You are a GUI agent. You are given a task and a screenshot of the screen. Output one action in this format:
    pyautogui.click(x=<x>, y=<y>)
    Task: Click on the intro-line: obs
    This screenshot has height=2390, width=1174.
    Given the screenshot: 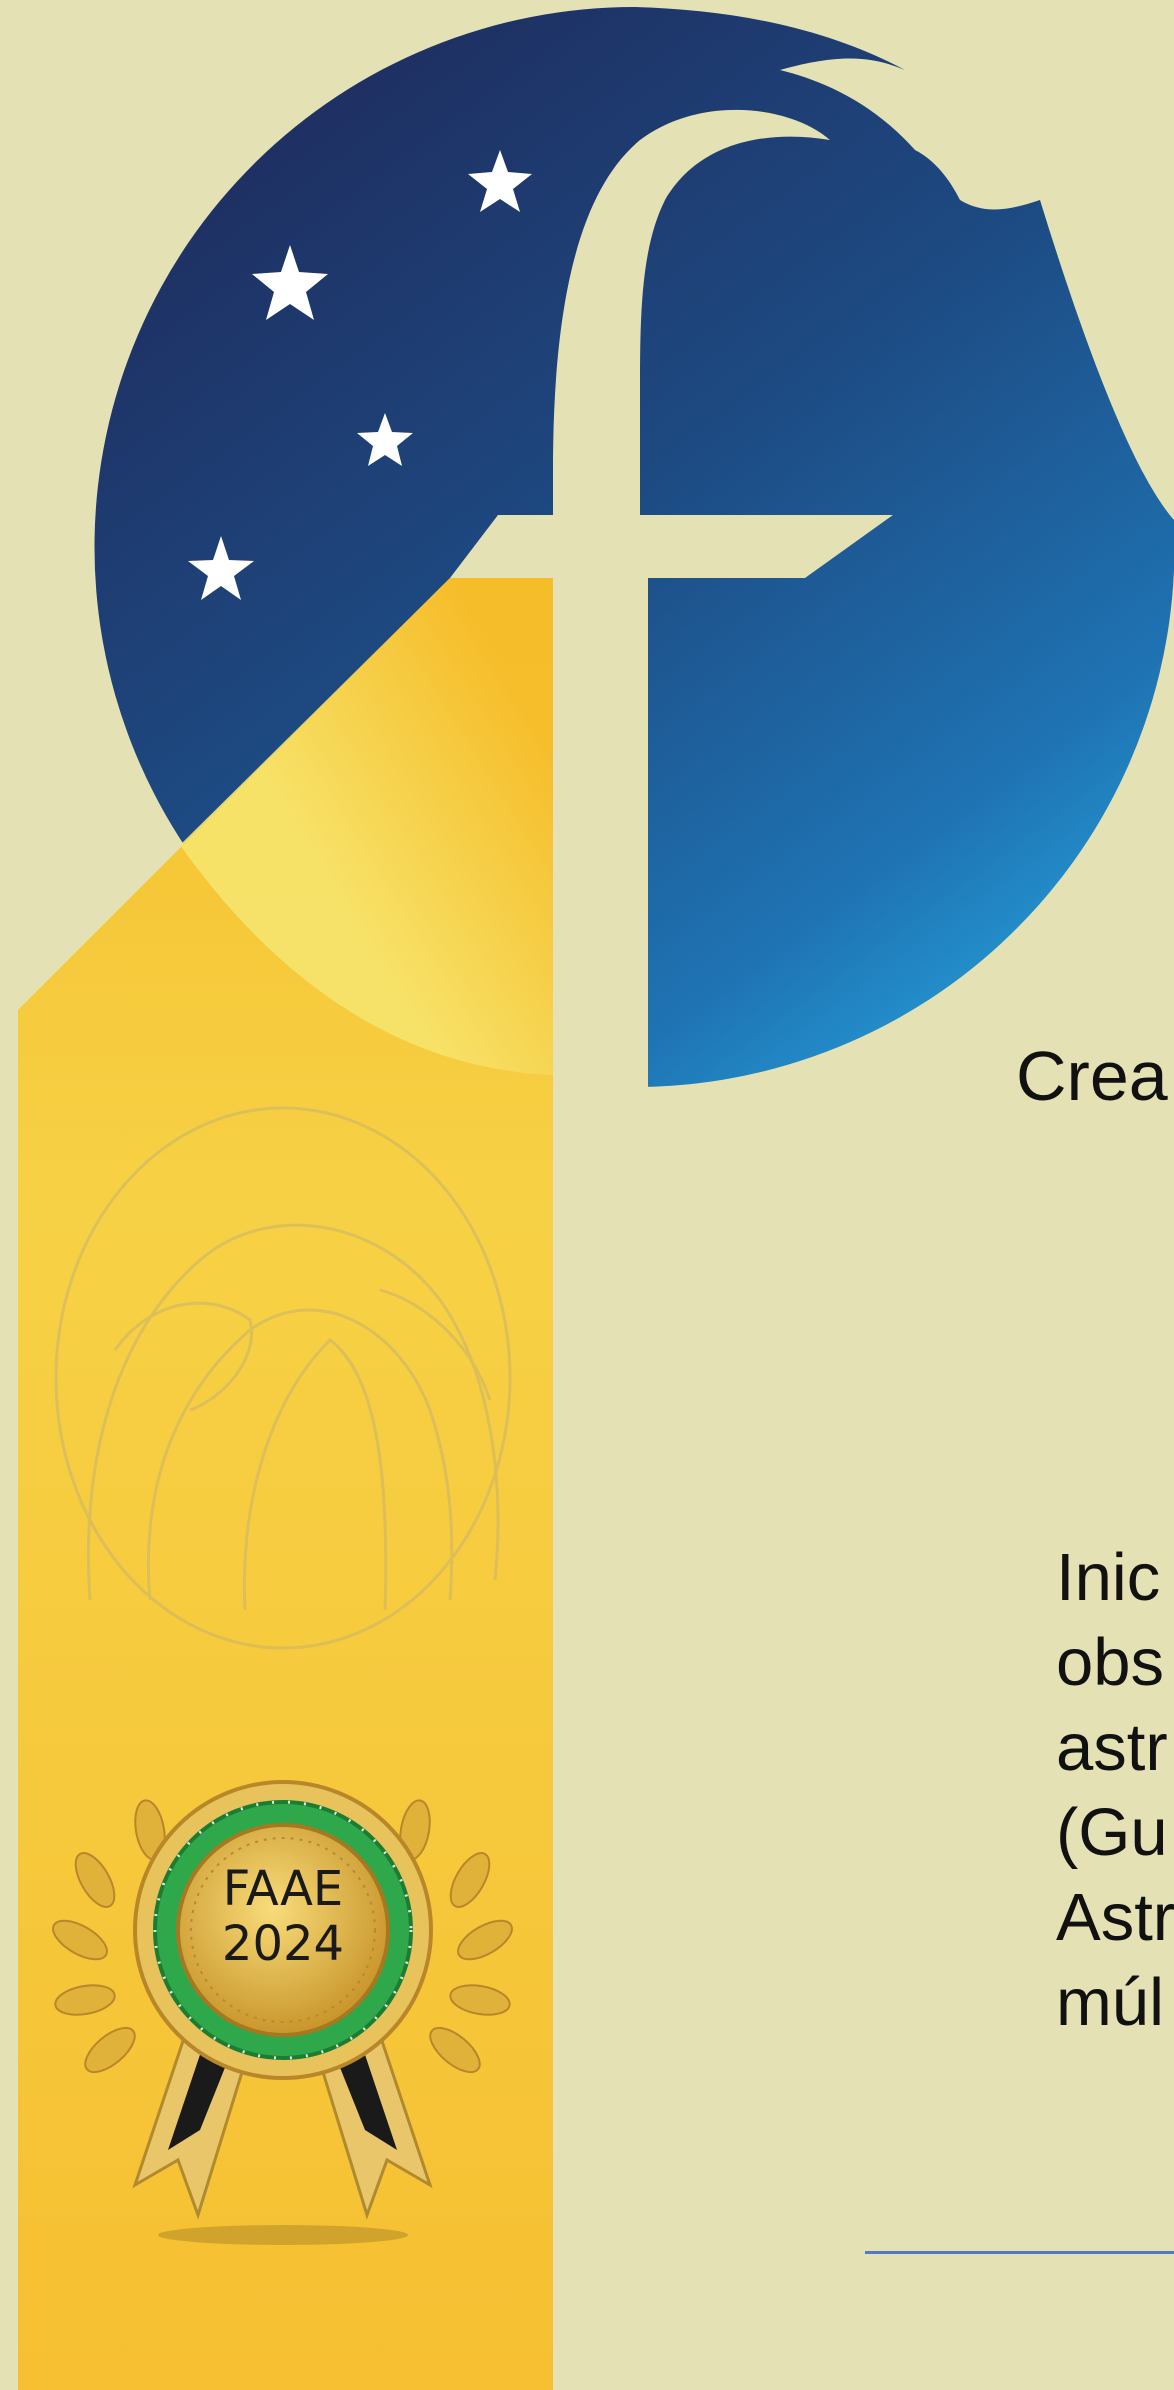 What is the action you would take?
    pyautogui.click(x=1110, y=1662)
    